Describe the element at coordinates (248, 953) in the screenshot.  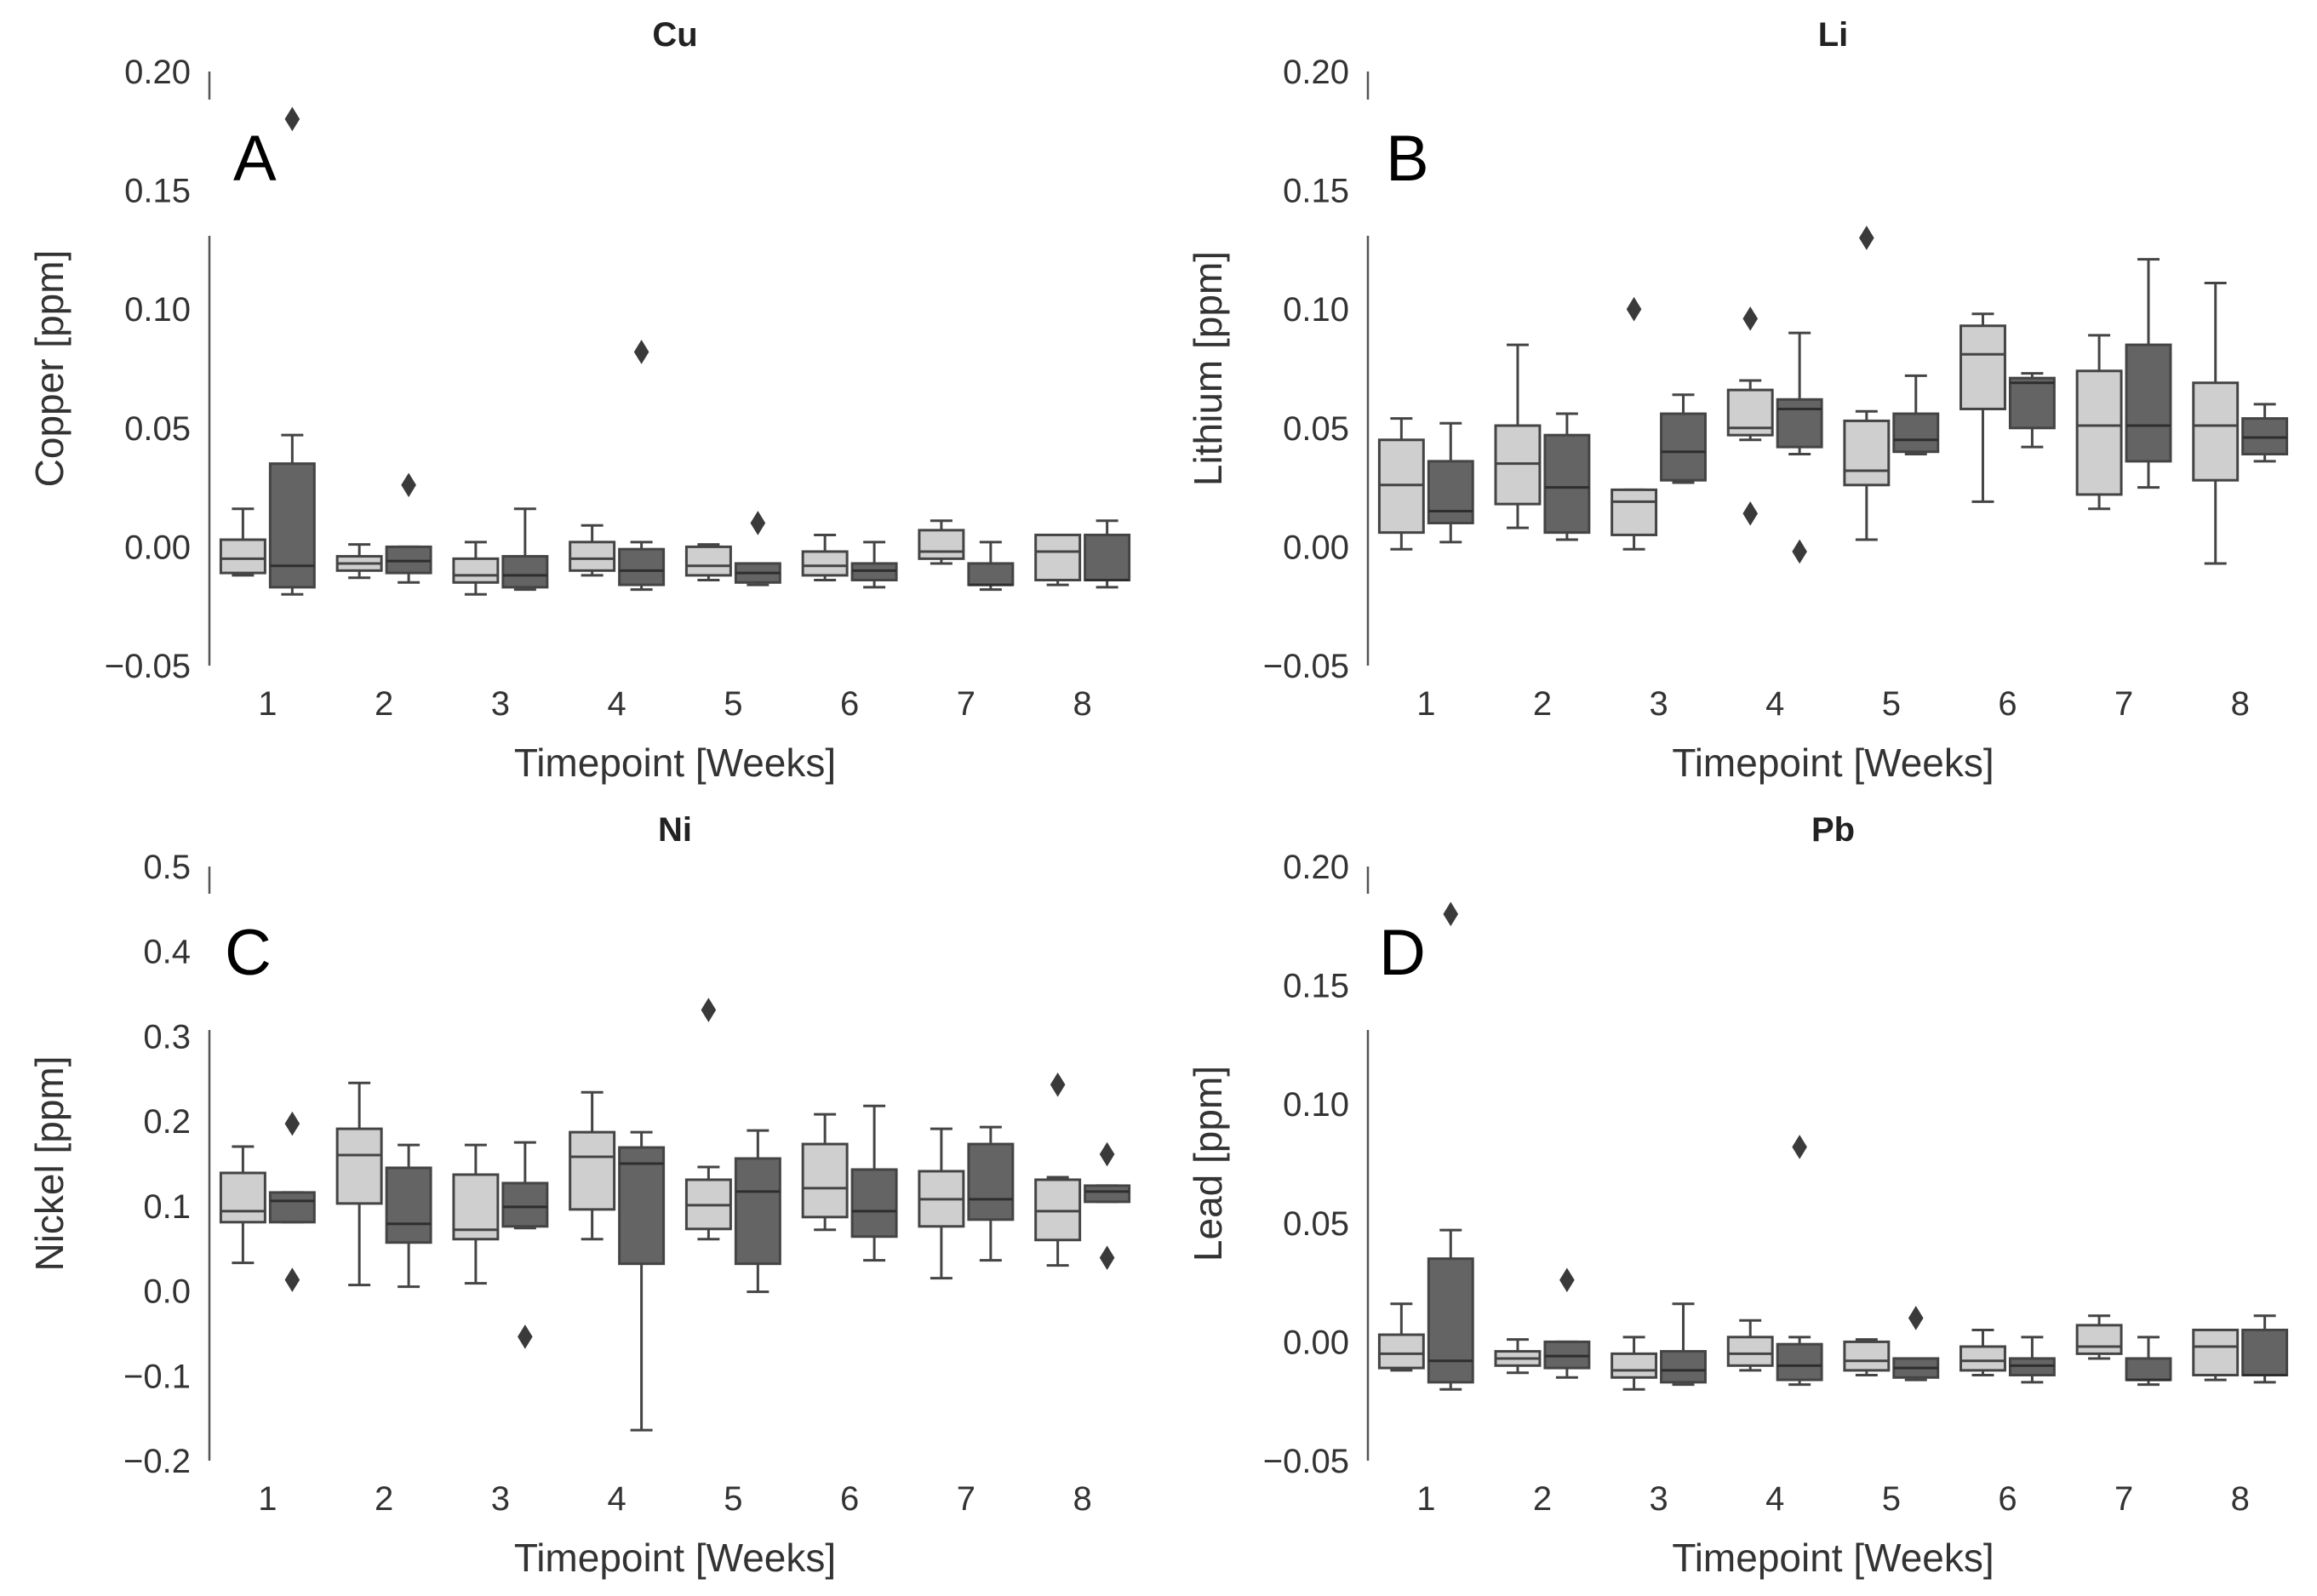
I see `panel-label: C` at that location.